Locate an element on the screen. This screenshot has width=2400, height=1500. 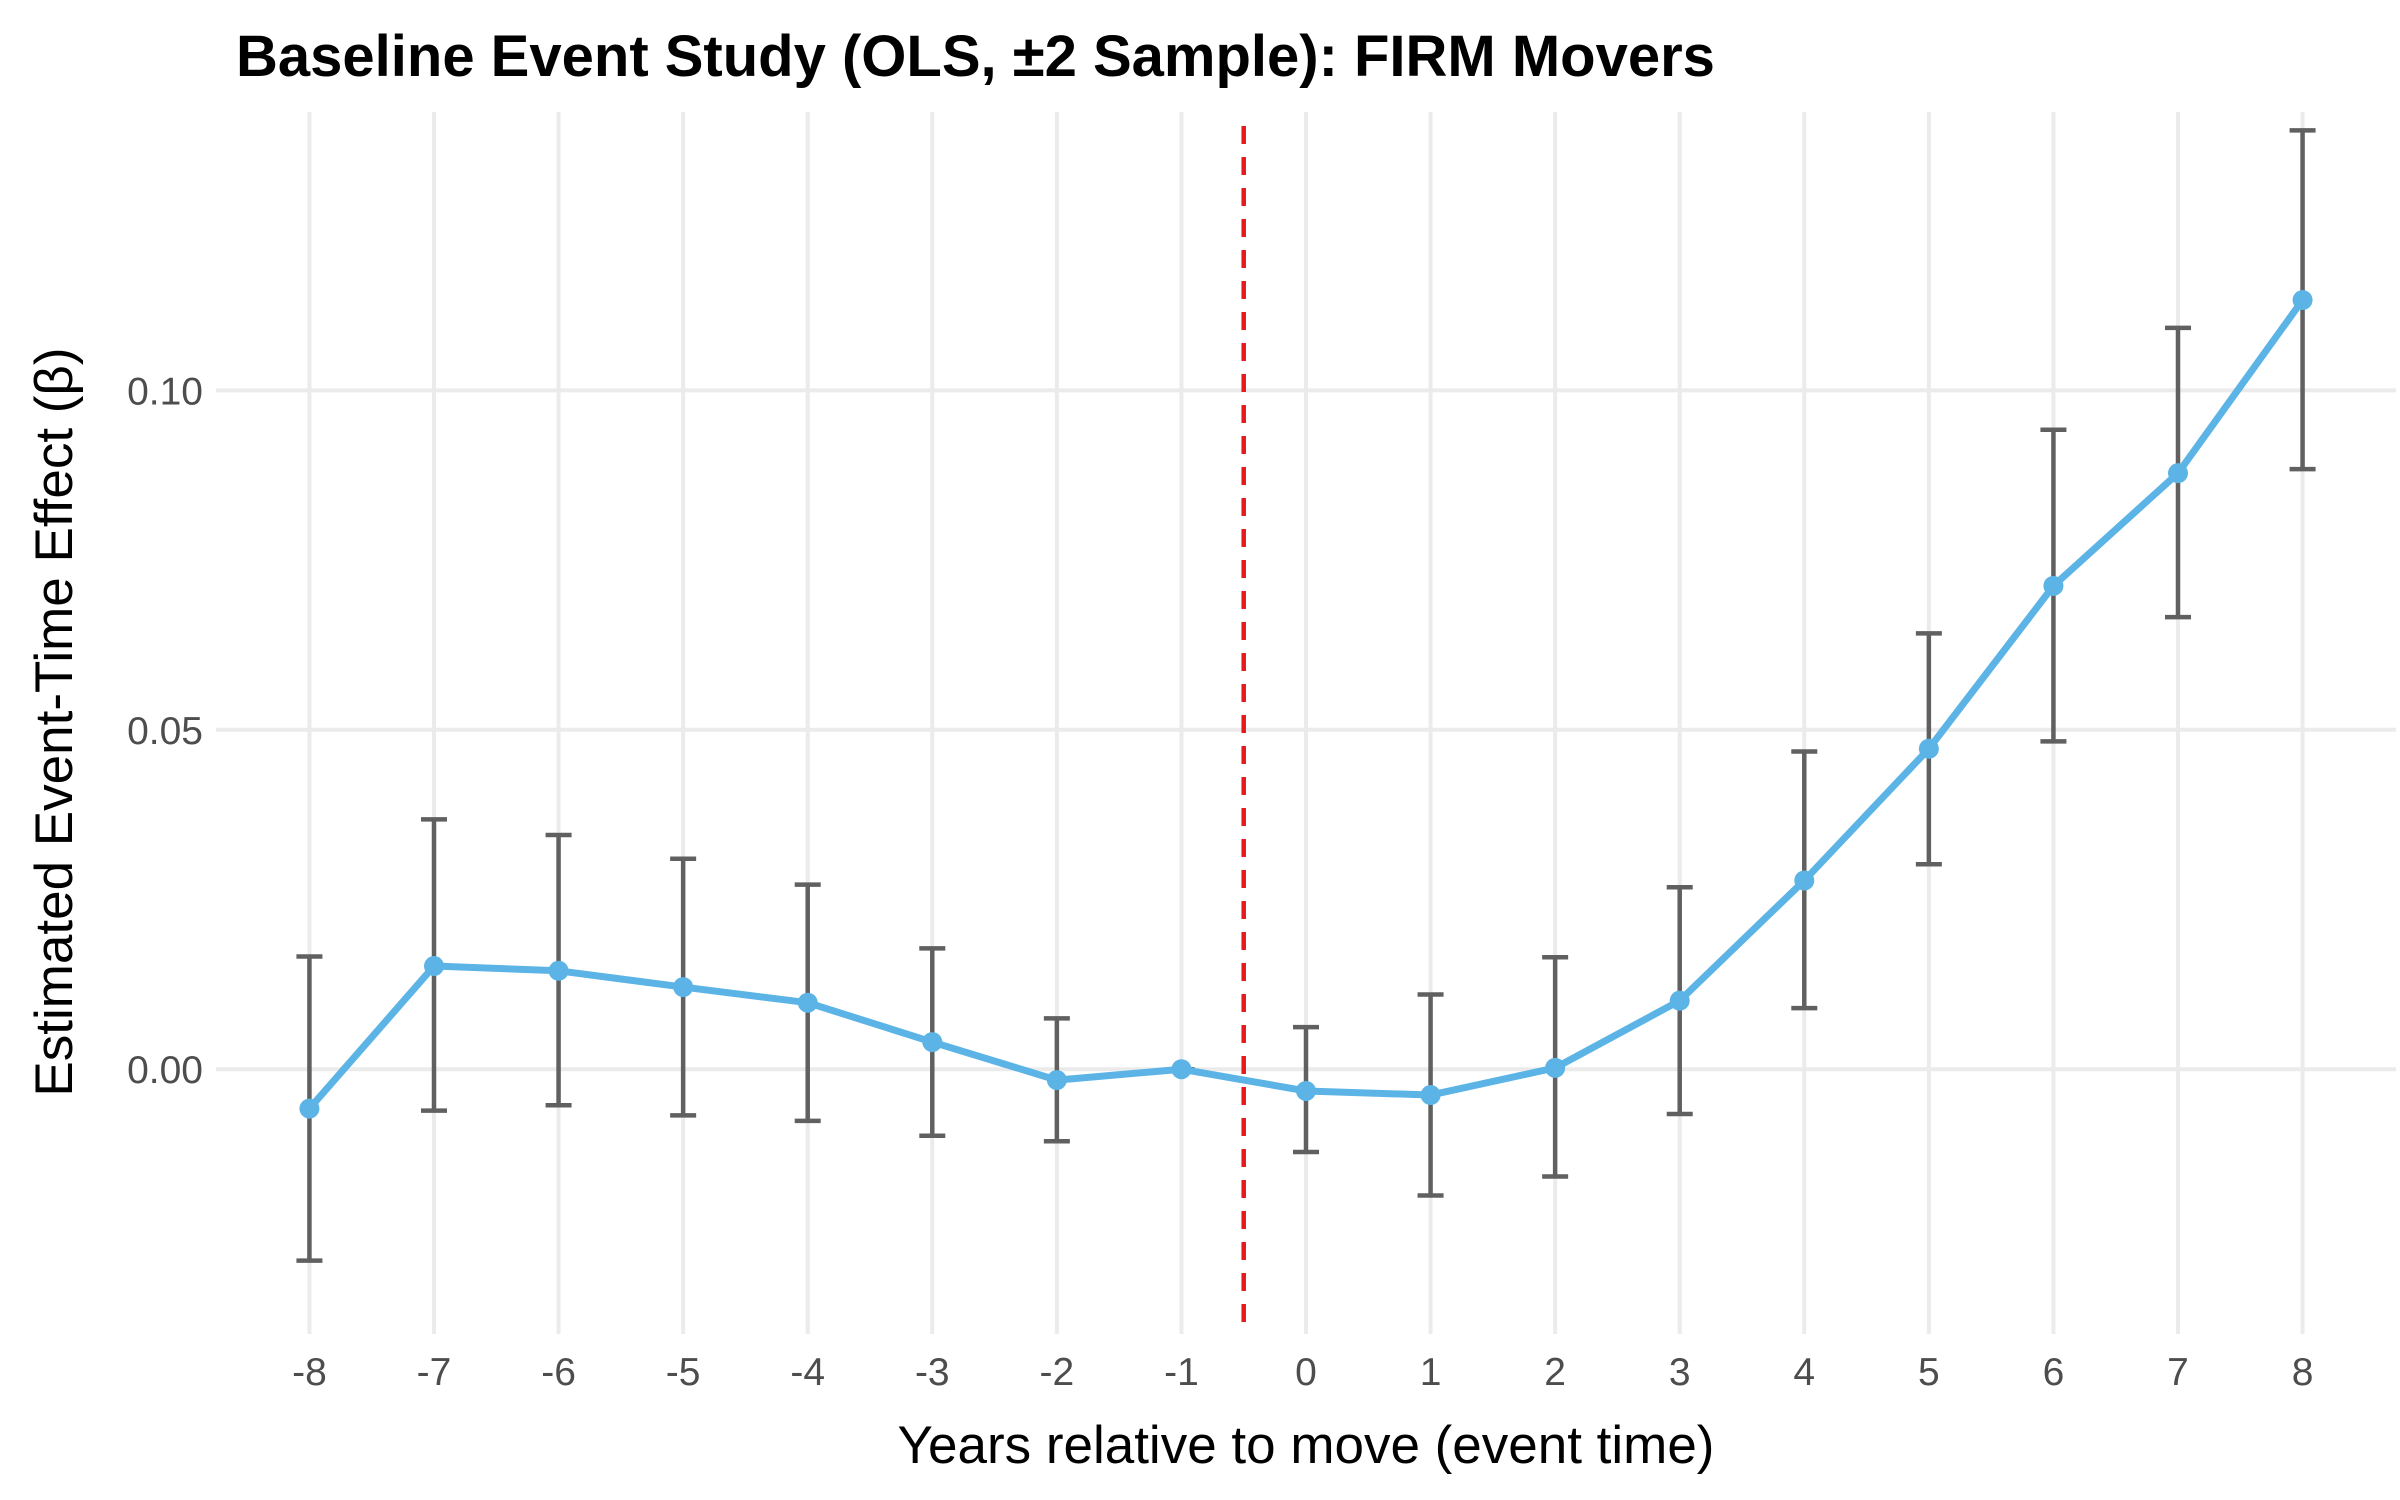
x-tick-label: -8 is located at coordinates (309, 1372).